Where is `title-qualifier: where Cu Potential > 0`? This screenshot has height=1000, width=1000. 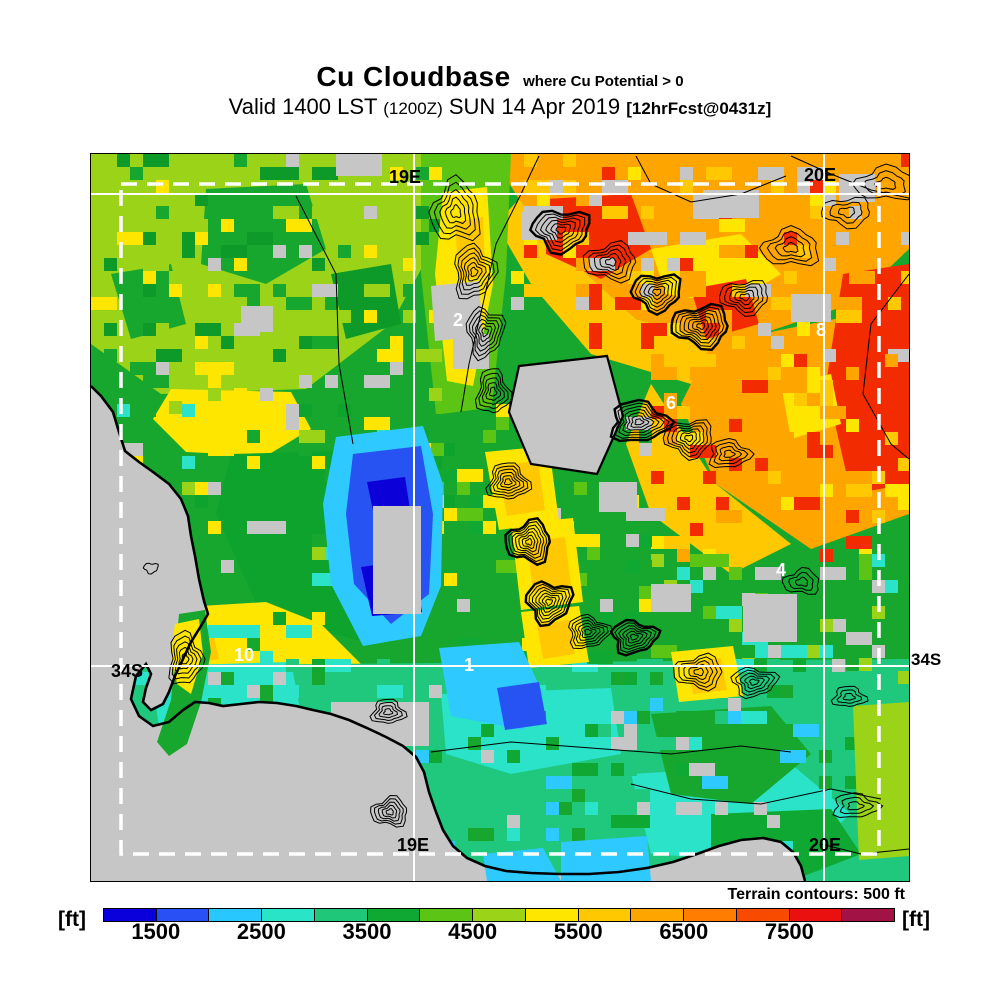
title-qualifier: where Cu Potential > 0 is located at coordinates (603, 81).